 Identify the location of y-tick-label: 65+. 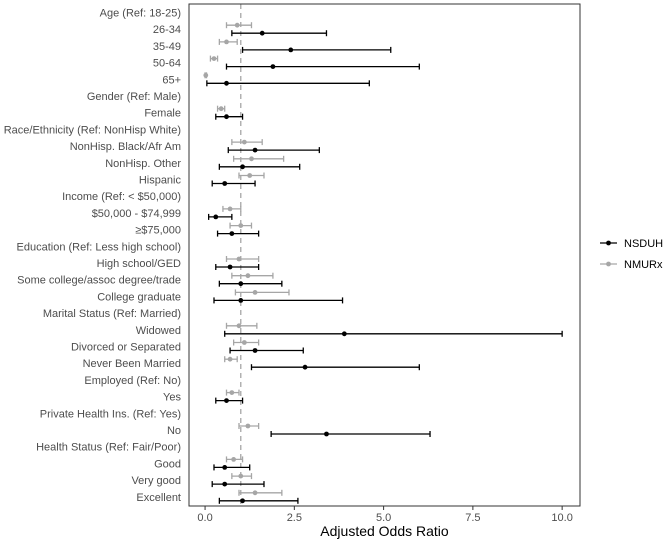
(171, 80).